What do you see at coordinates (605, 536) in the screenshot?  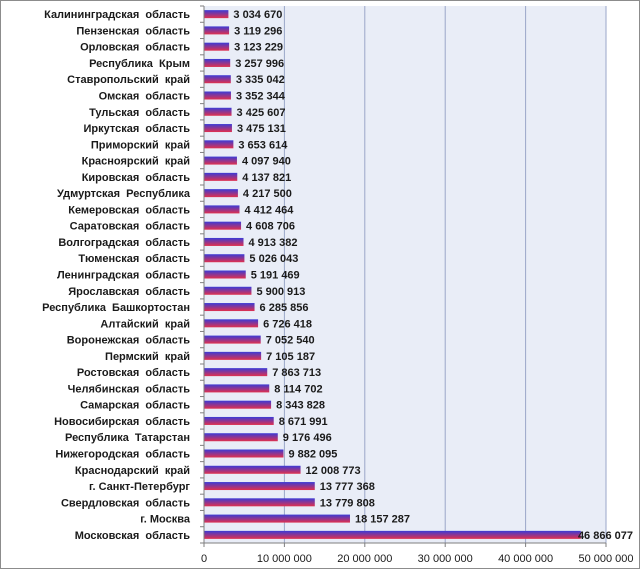 I see `value-label: 46 866 077` at bounding box center [605, 536].